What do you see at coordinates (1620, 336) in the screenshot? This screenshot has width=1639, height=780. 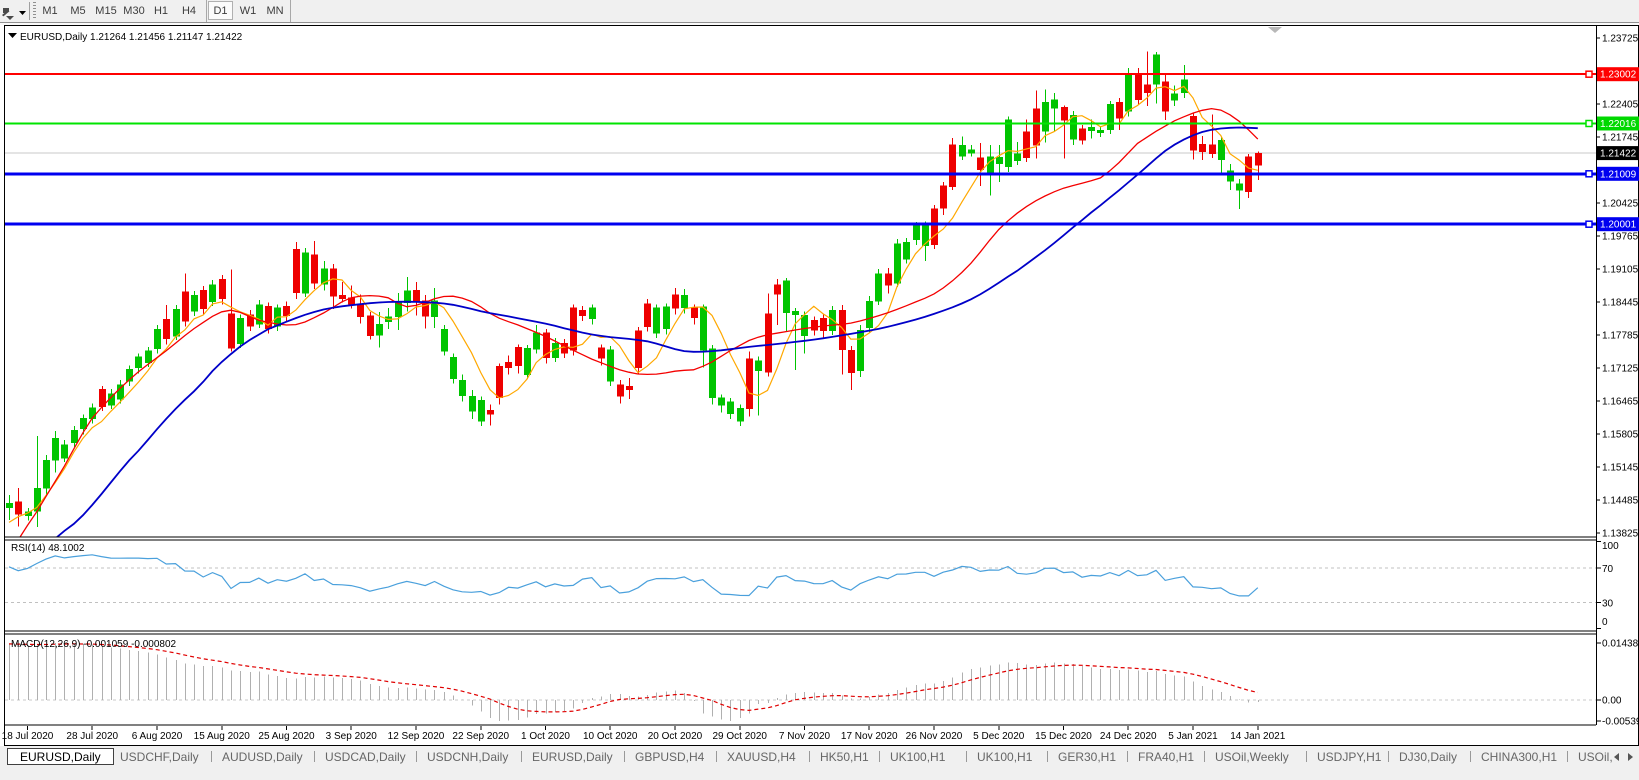 I see `svg-text: 1.17785` at bounding box center [1620, 336].